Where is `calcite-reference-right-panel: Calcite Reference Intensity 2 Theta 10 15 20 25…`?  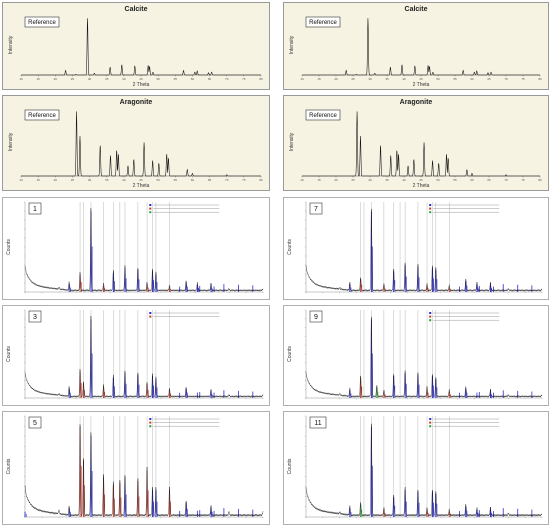 calcite-reference-right-panel: Calcite Reference Intensity 2 Theta 10 15 20 25… is located at coordinates (416, 46).